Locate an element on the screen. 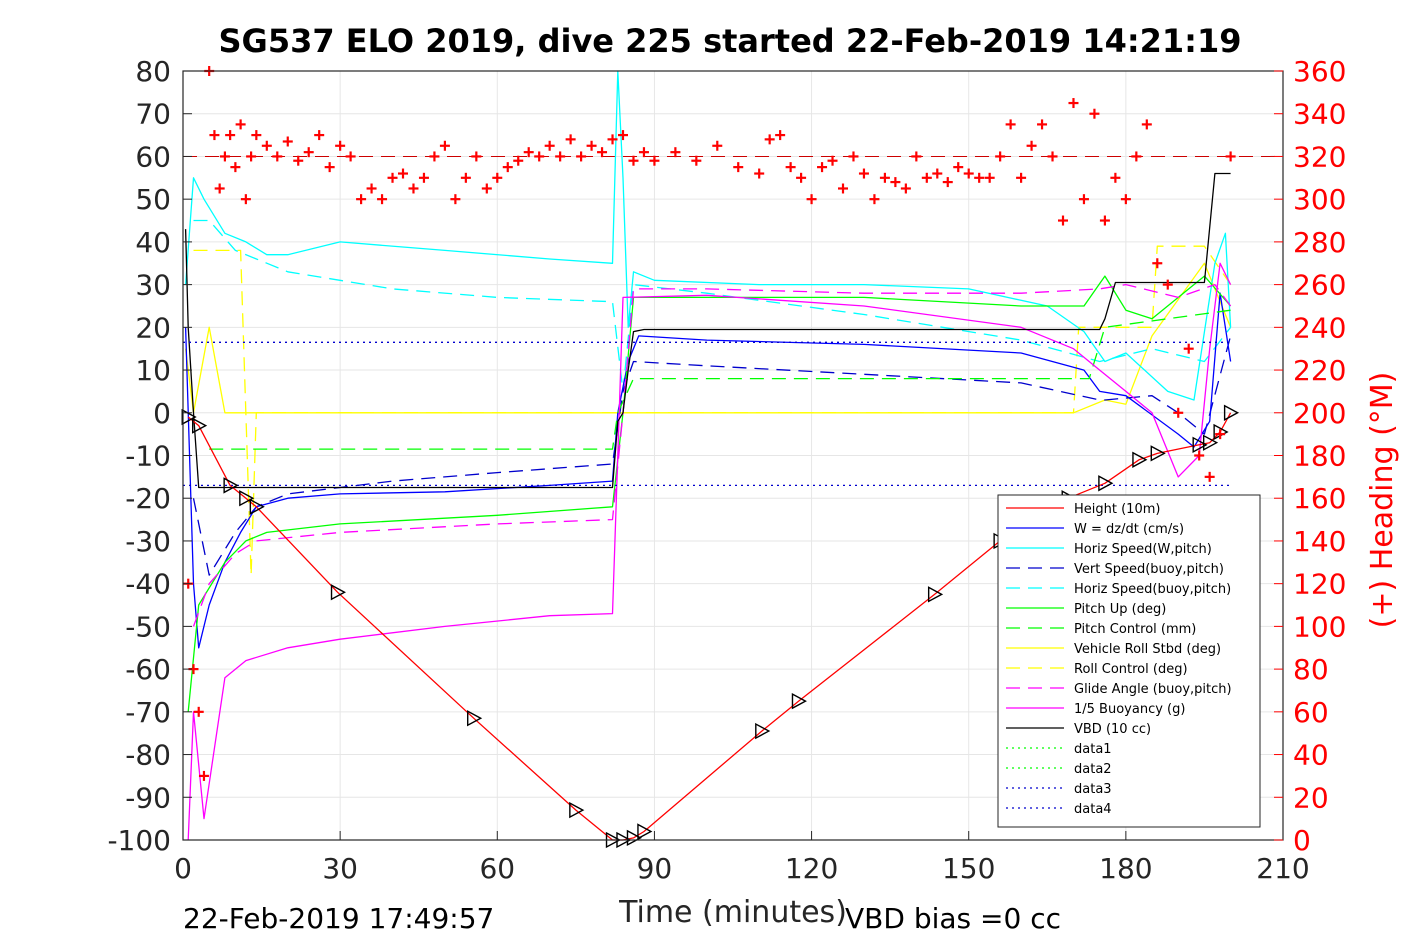 Image resolution: width=1417 pixels, height=945 pixels. x-tick-label: 180 is located at coordinates (1125, 868).